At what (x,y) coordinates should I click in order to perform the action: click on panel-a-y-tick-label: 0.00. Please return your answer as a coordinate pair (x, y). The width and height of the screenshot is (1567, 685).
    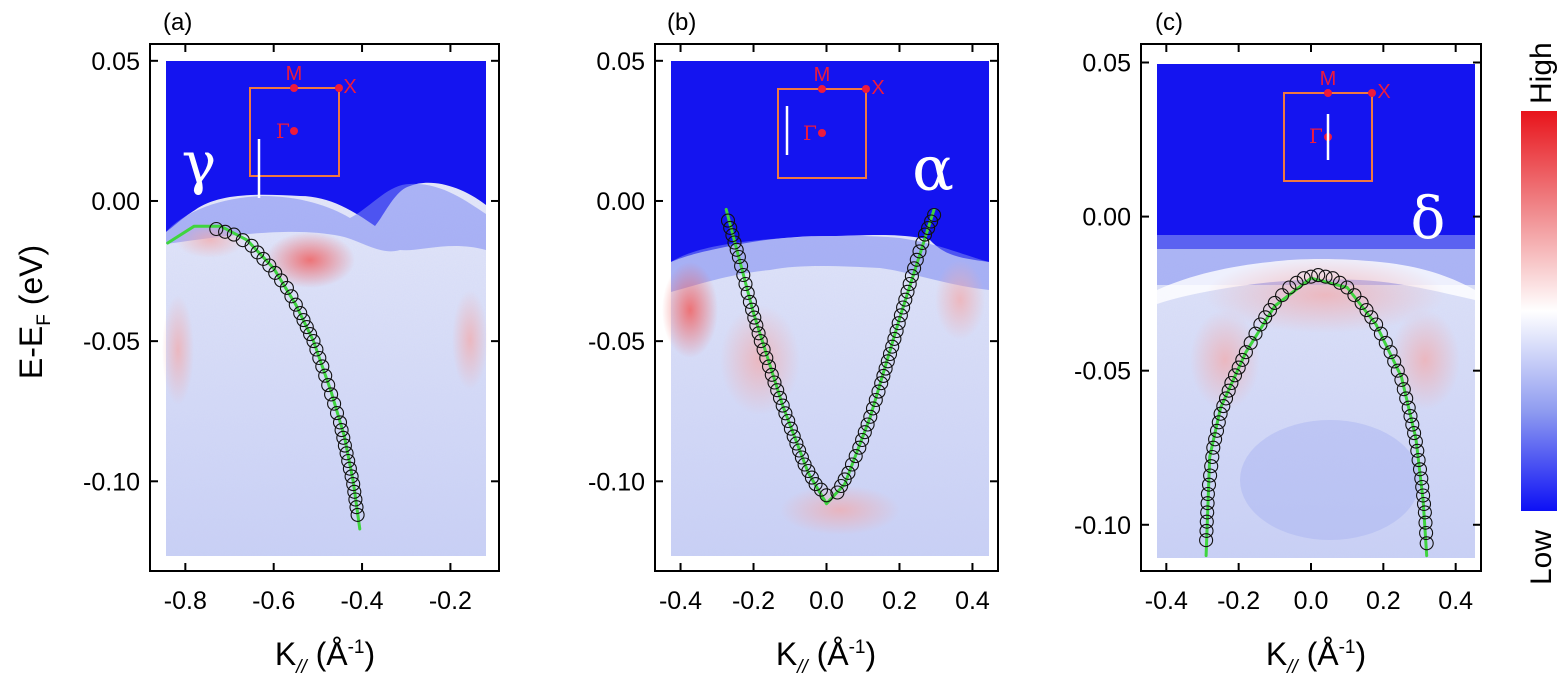
    Looking at the image, I should click on (115, 202).